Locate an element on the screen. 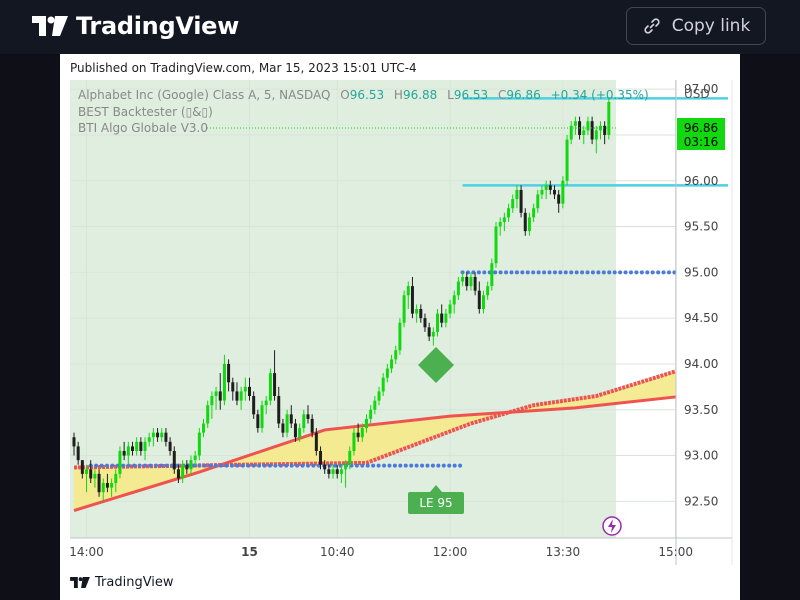 The width and height of the screenshot is (800, 600). footer-logo: TradingView is located at coordinates (122, 582).